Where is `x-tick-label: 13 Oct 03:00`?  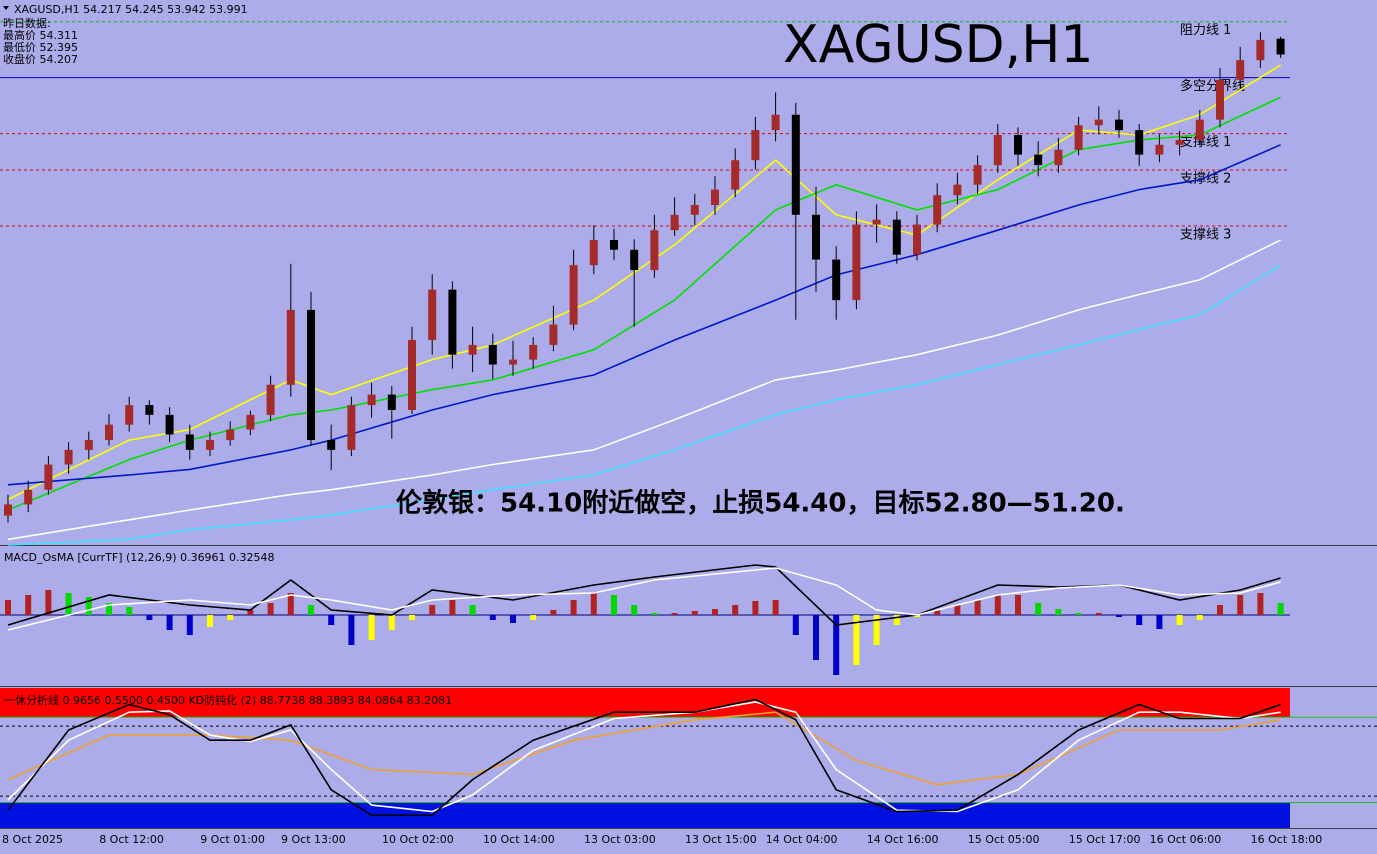
x-tick-label: 13 Oct 03:00 is located at coordinates (620, 839).